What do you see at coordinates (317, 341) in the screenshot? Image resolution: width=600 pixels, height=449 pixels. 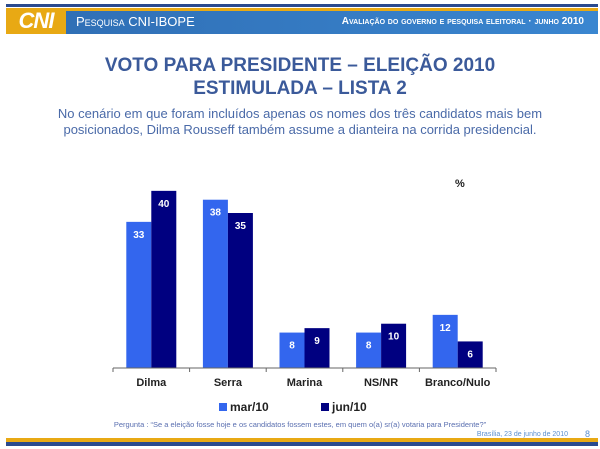 I see `data-label: 9` at bounding box center [317, 341].